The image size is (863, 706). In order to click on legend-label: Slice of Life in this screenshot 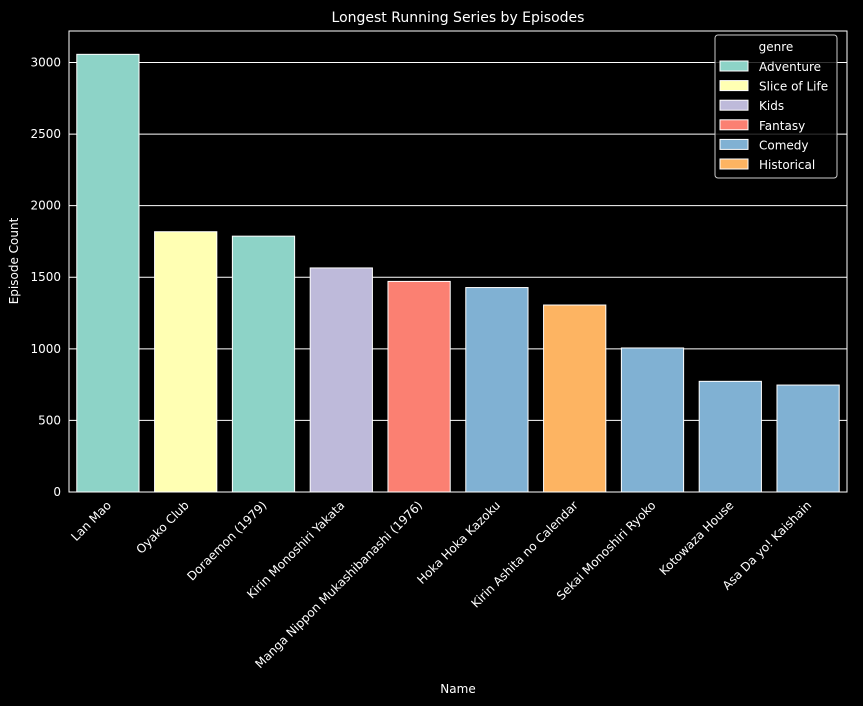, I will do `click(793, 87)`.